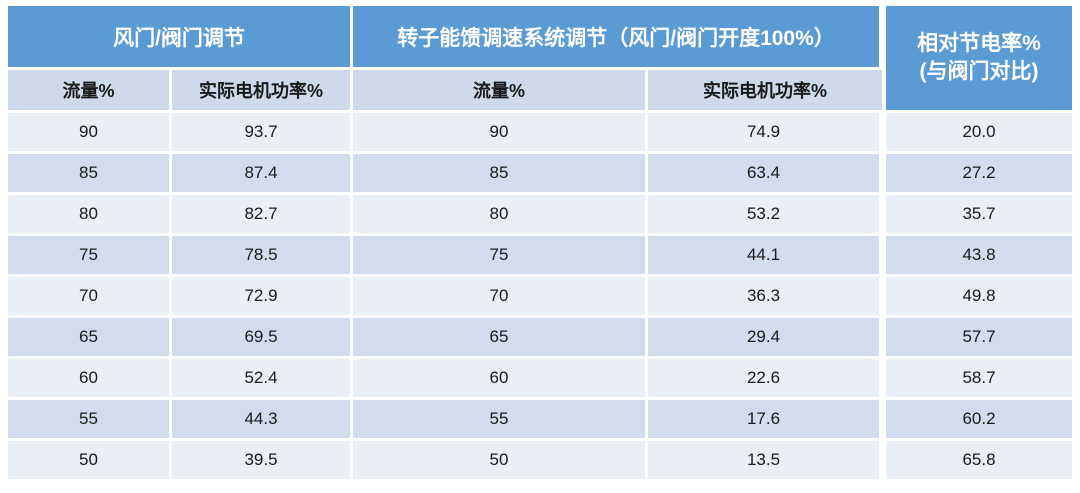 Image resolution: width=1080 pixels, height=493 pixels. I want to click on table-row: 75 78.5 75 44.1 43.8, so click(540, 256).